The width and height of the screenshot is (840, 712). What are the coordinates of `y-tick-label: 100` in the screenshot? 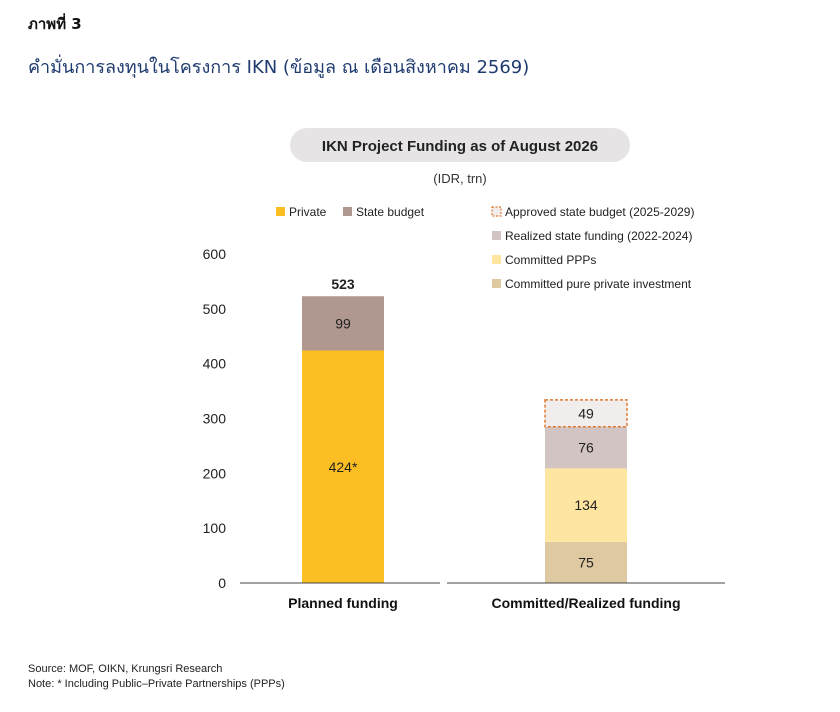 It's located at (215, 528).